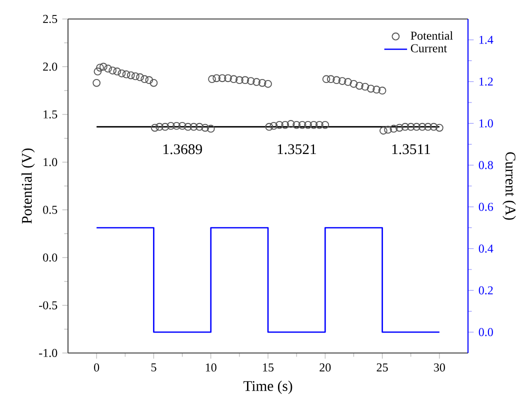 The width and height of the screenshot is (527, 403). I want to click on y2-tick-label: 1.4, so click(486, 40).